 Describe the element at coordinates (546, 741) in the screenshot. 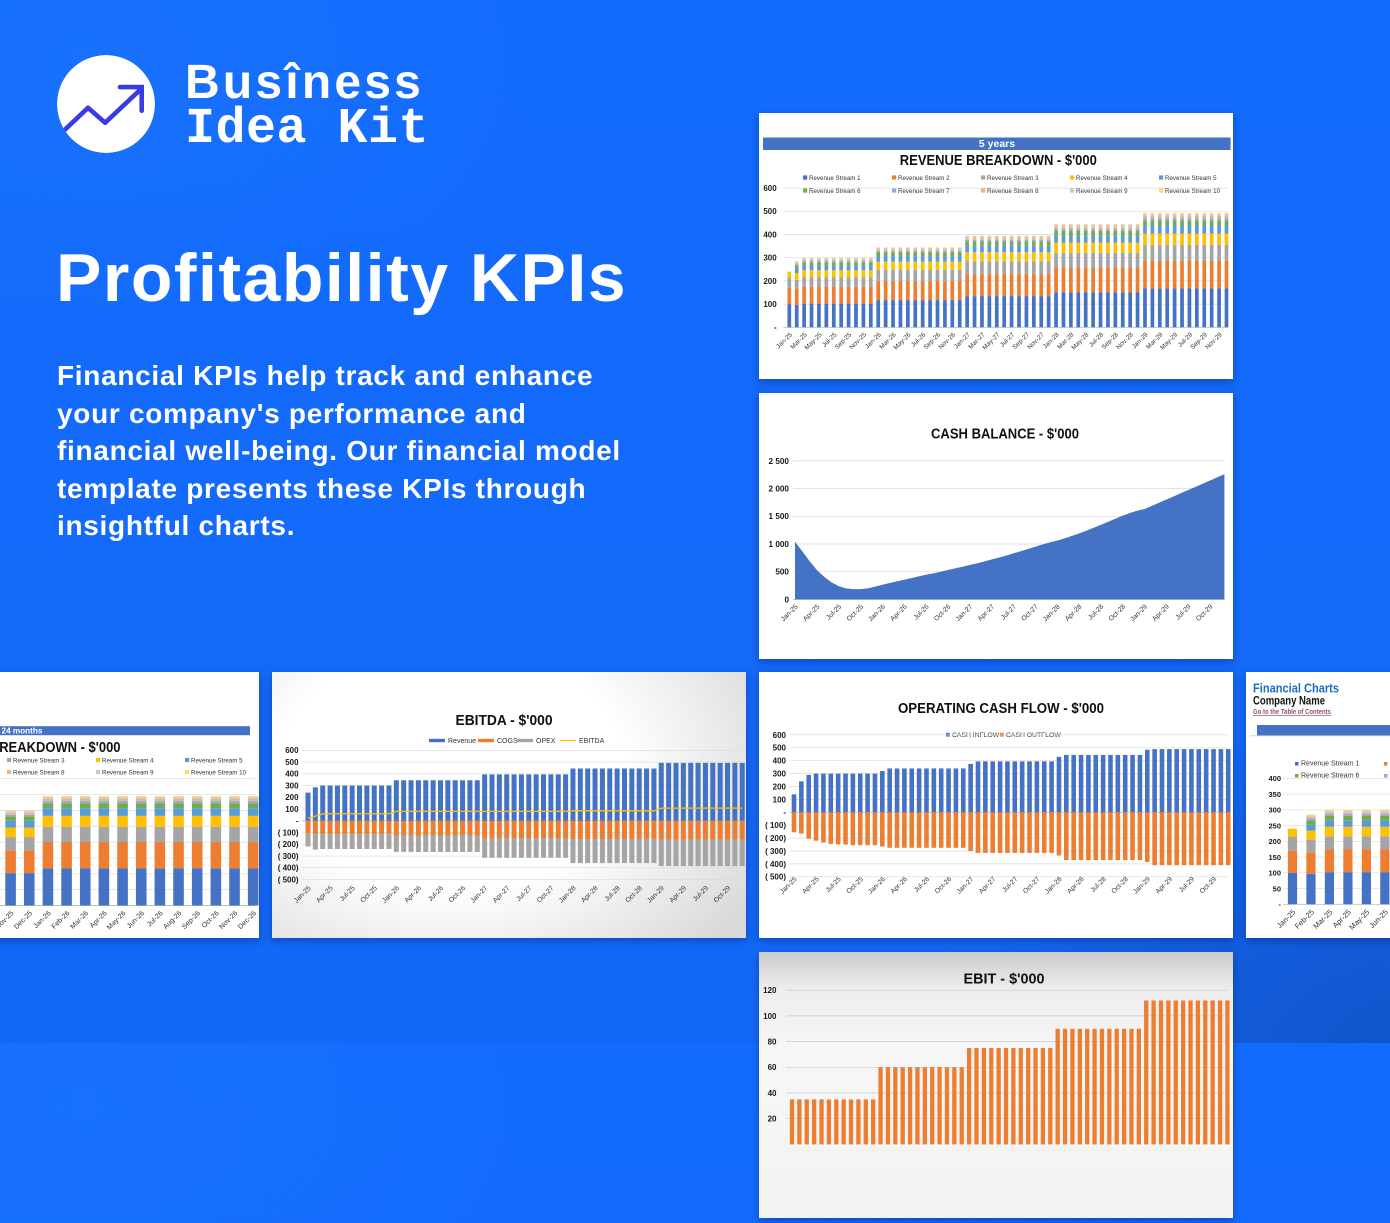

I see `svg-text: OPEX` at that location.